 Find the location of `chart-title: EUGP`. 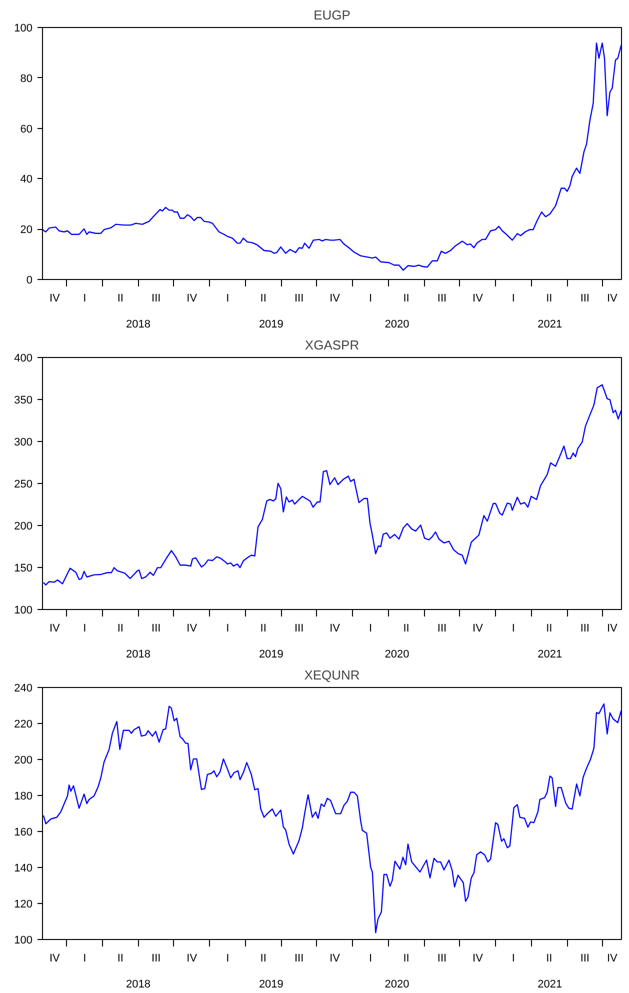

chart-title: EUGP is located at coordinates (332, 15).